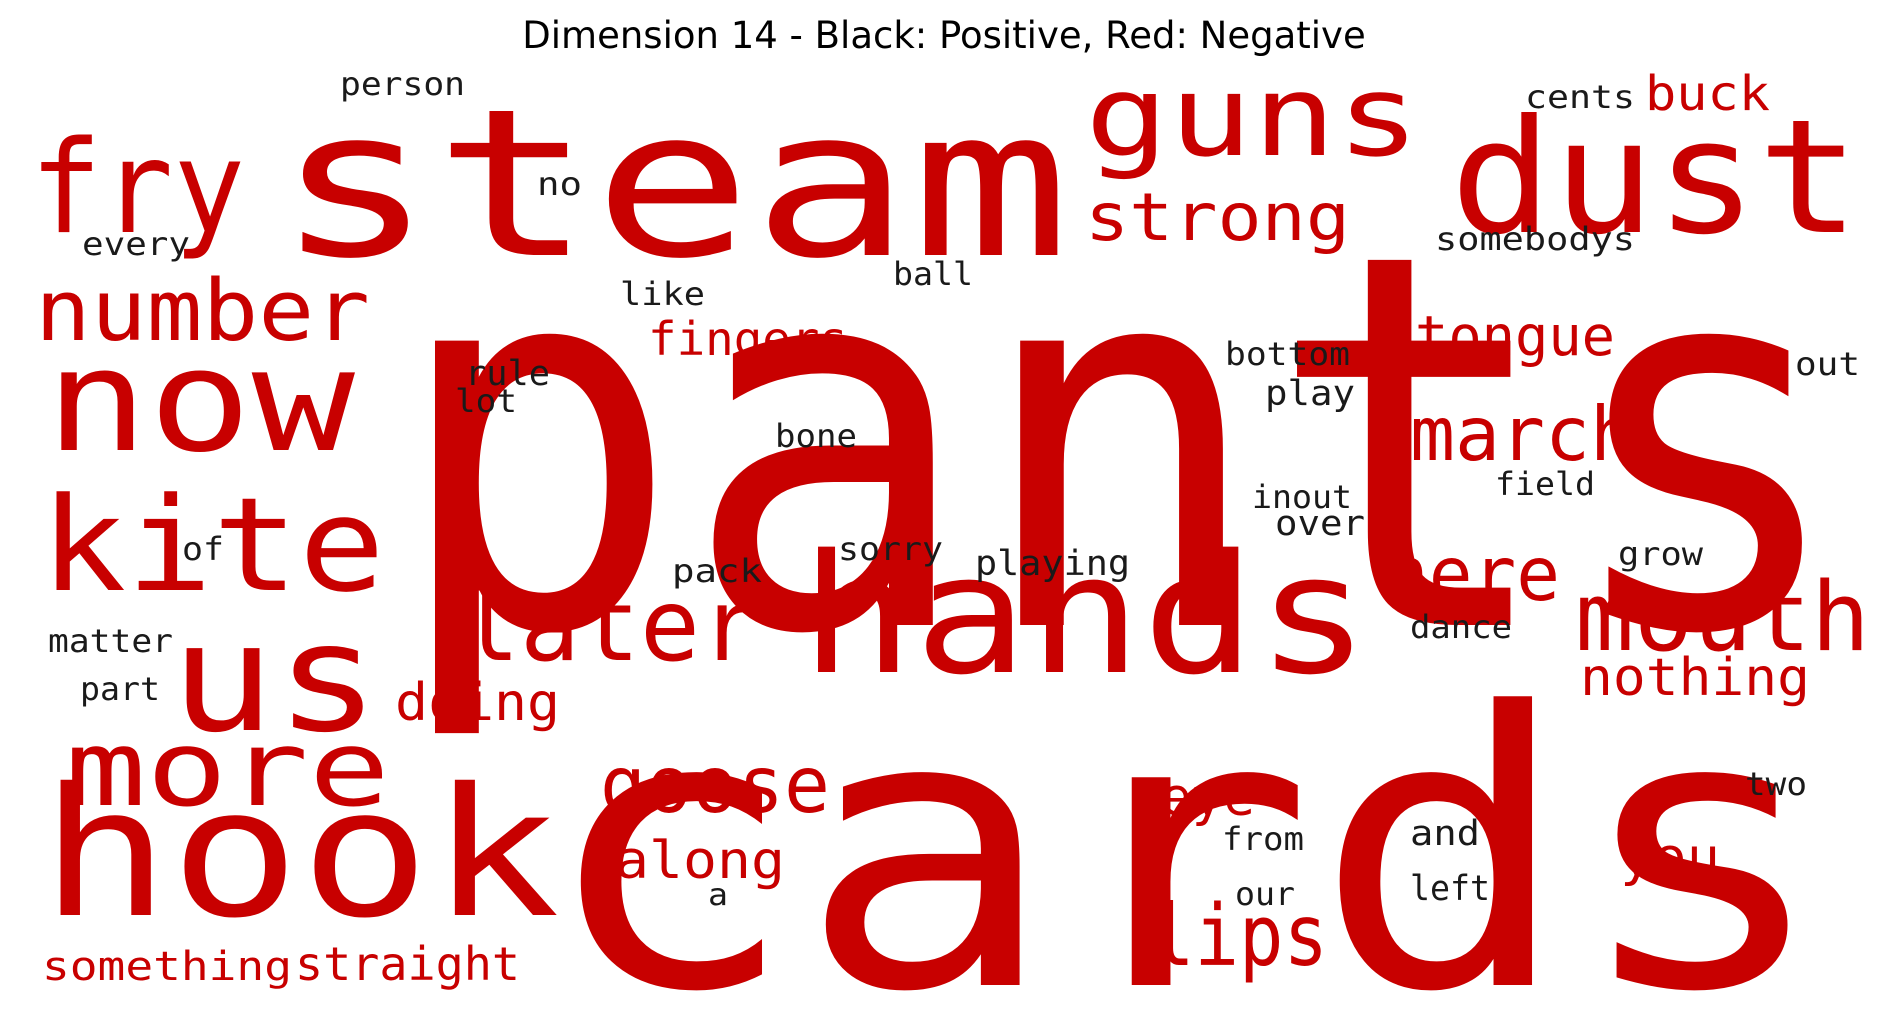 This screenshot has width=1888, height=1010. Describe the element at coordinates (662, 294) in the screenshot. I see `word-like: like` at that location.